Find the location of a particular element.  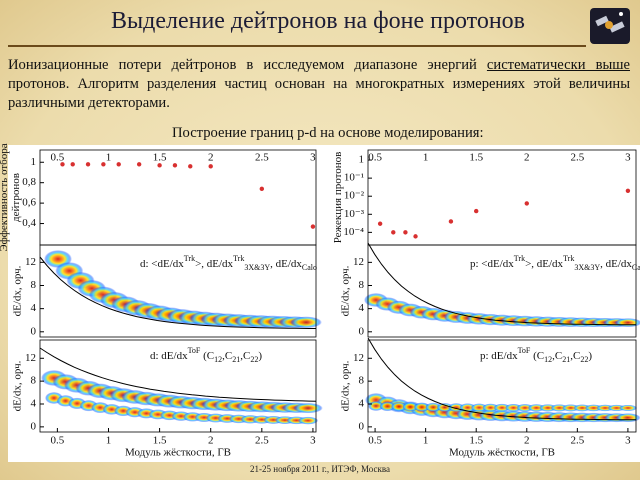

y-tick-label: 0,8 is located at coordinates (29, 182).